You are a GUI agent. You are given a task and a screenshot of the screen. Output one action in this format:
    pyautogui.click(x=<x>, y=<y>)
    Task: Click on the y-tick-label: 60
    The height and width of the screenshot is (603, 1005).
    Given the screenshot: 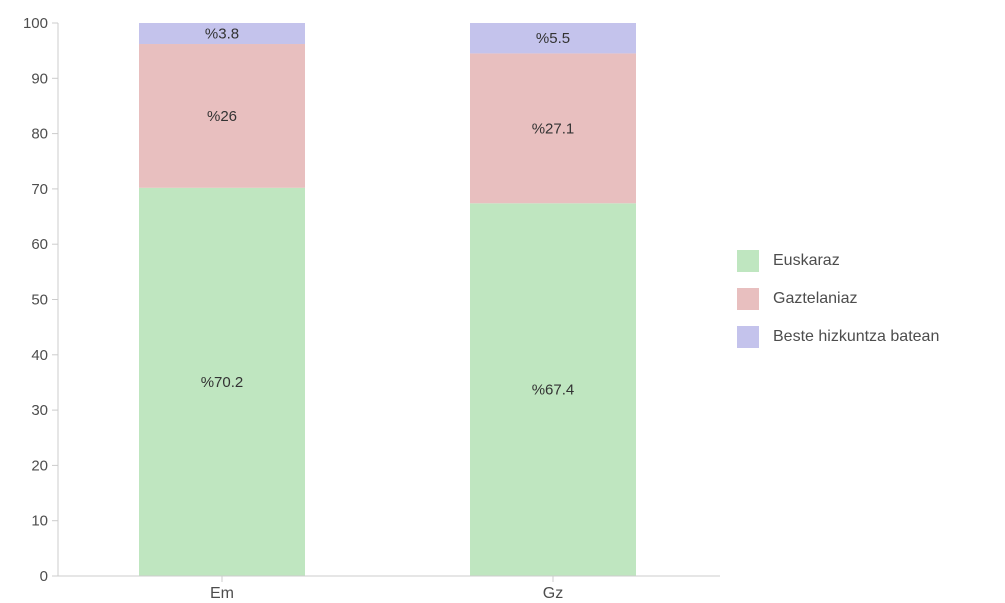 What is the action you would take?
    pyautogui.click(x=39, y=244)
    